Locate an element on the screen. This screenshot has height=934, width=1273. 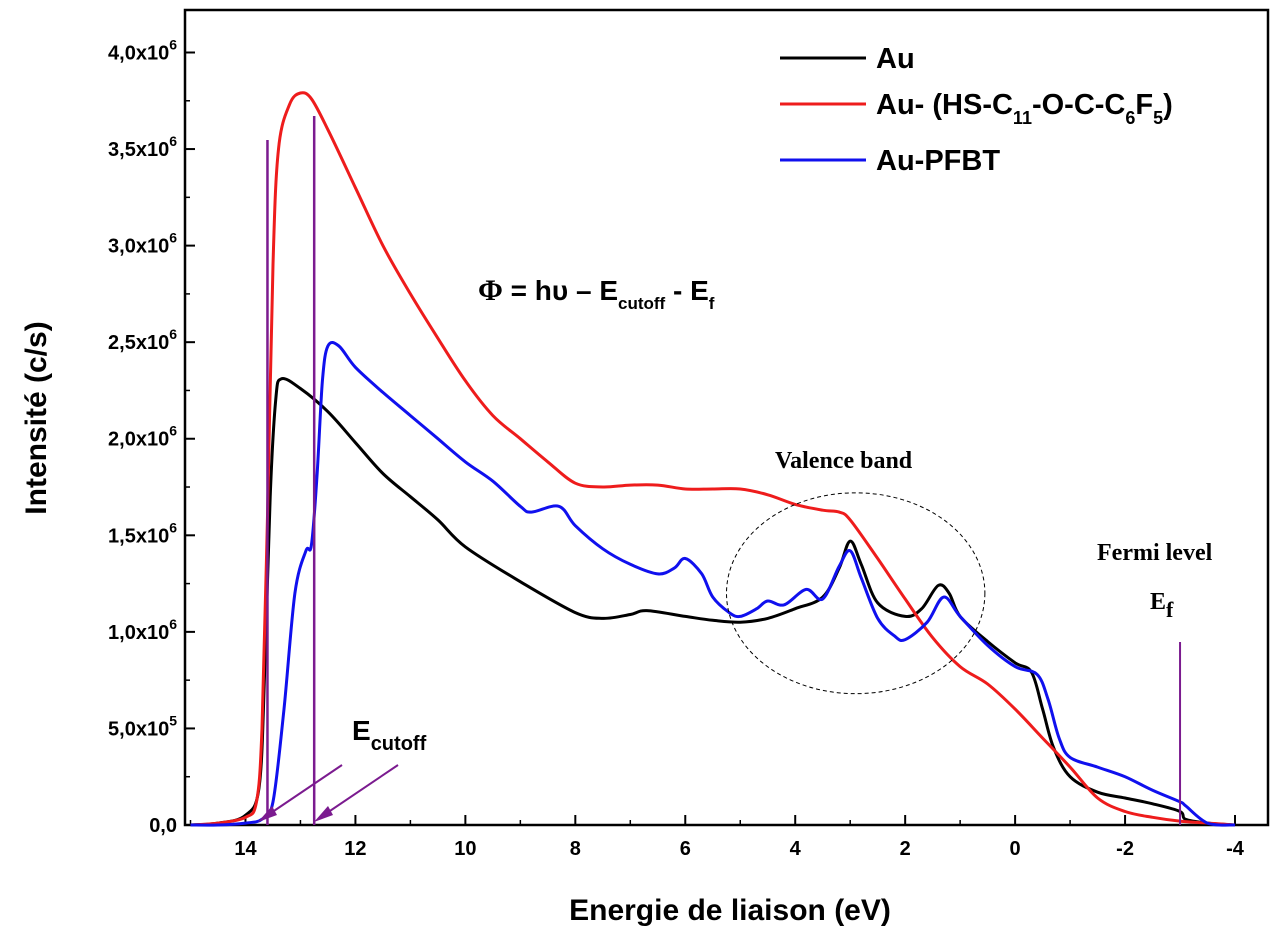
cutoff-arrow-2-head is located at coordinates (323, 814).